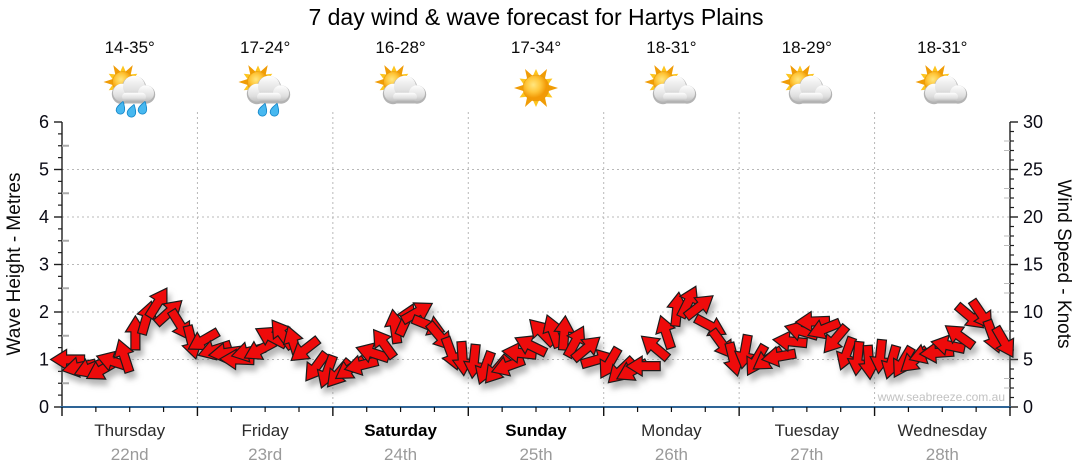 This screenshot has height=475, width=1080. Describe the element at coordinates (807, 430) in the screenshot. I see `day-name-label: Tuesday` at that location.